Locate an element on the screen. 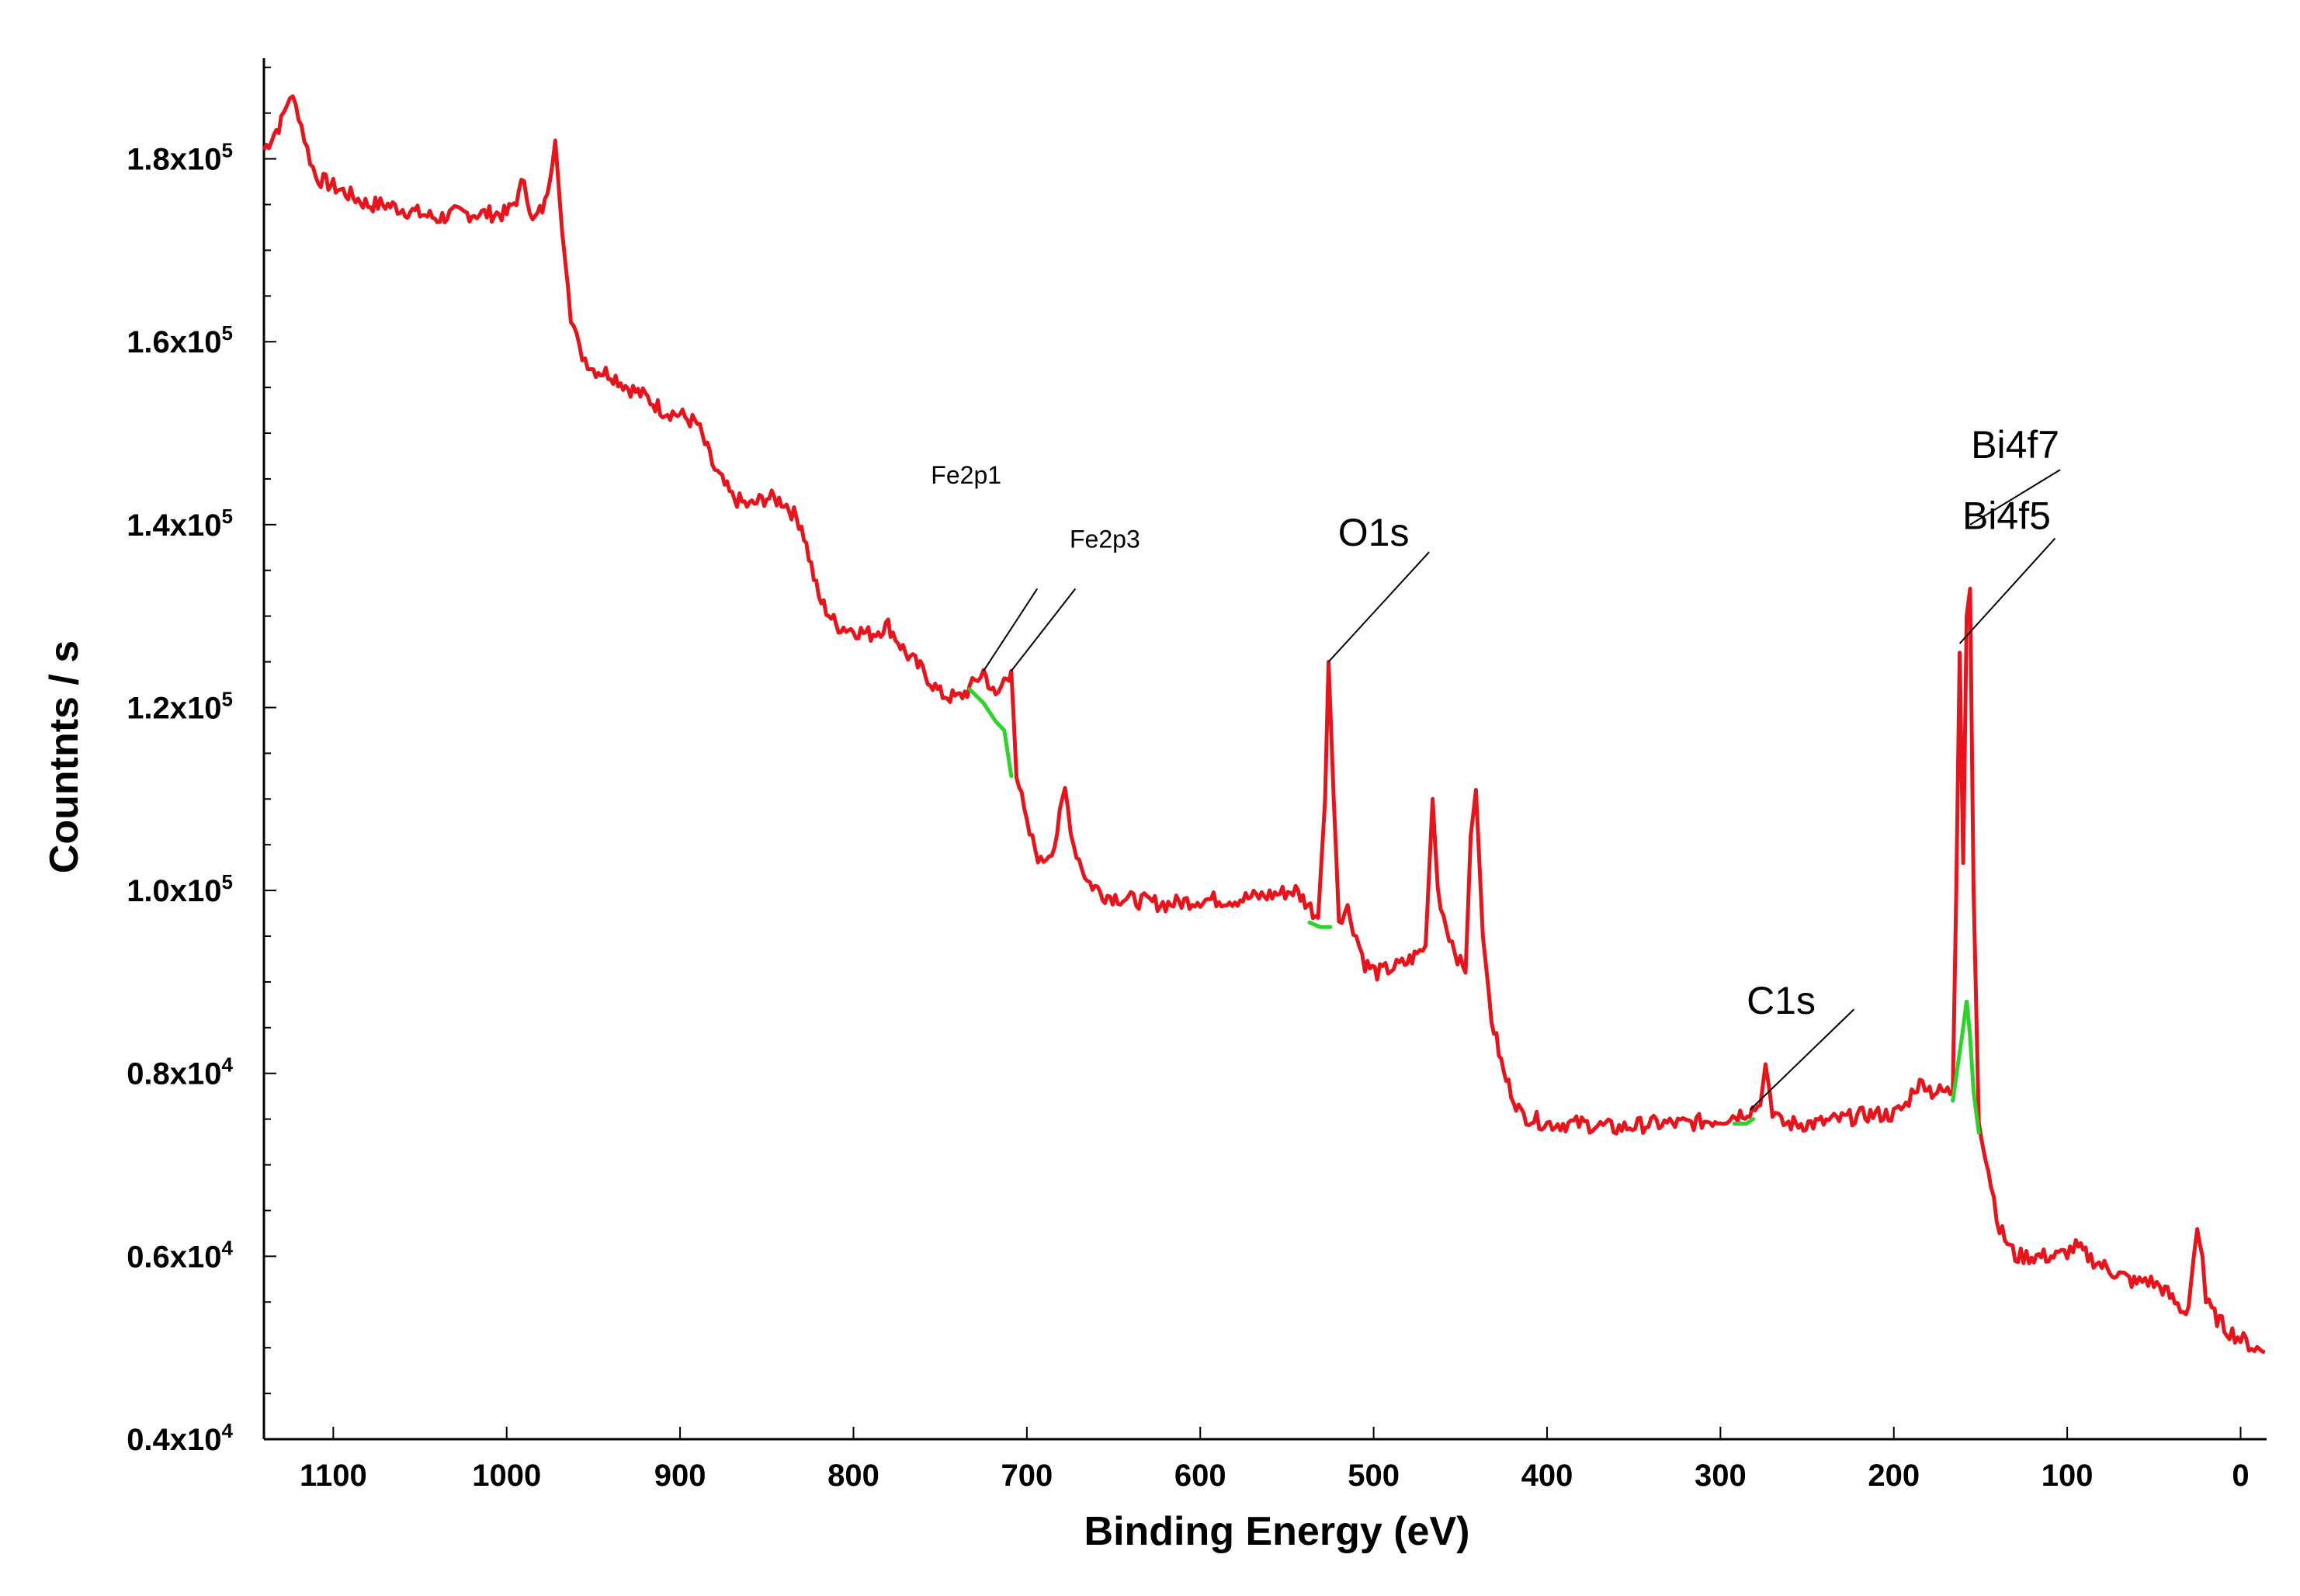  y-tick-label: 1.4x10⁵ is located at coordinates (180, 524).